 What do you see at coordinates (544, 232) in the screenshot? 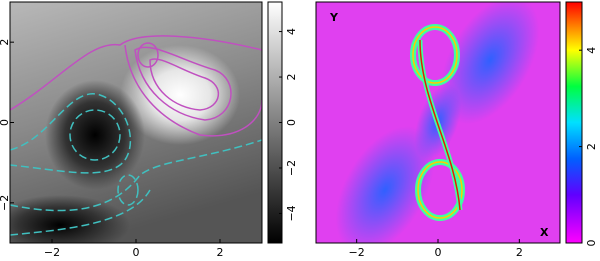
I see `annotation: X` at bounding box center [544, 232].